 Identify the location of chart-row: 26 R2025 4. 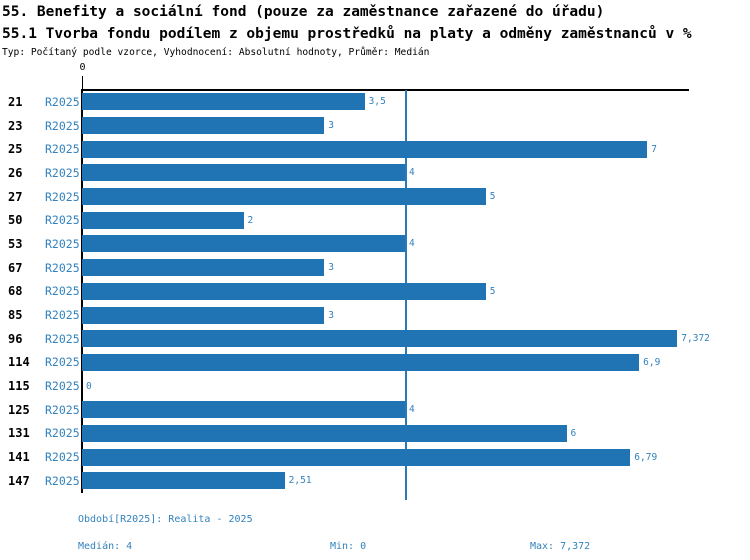
(375, 173).